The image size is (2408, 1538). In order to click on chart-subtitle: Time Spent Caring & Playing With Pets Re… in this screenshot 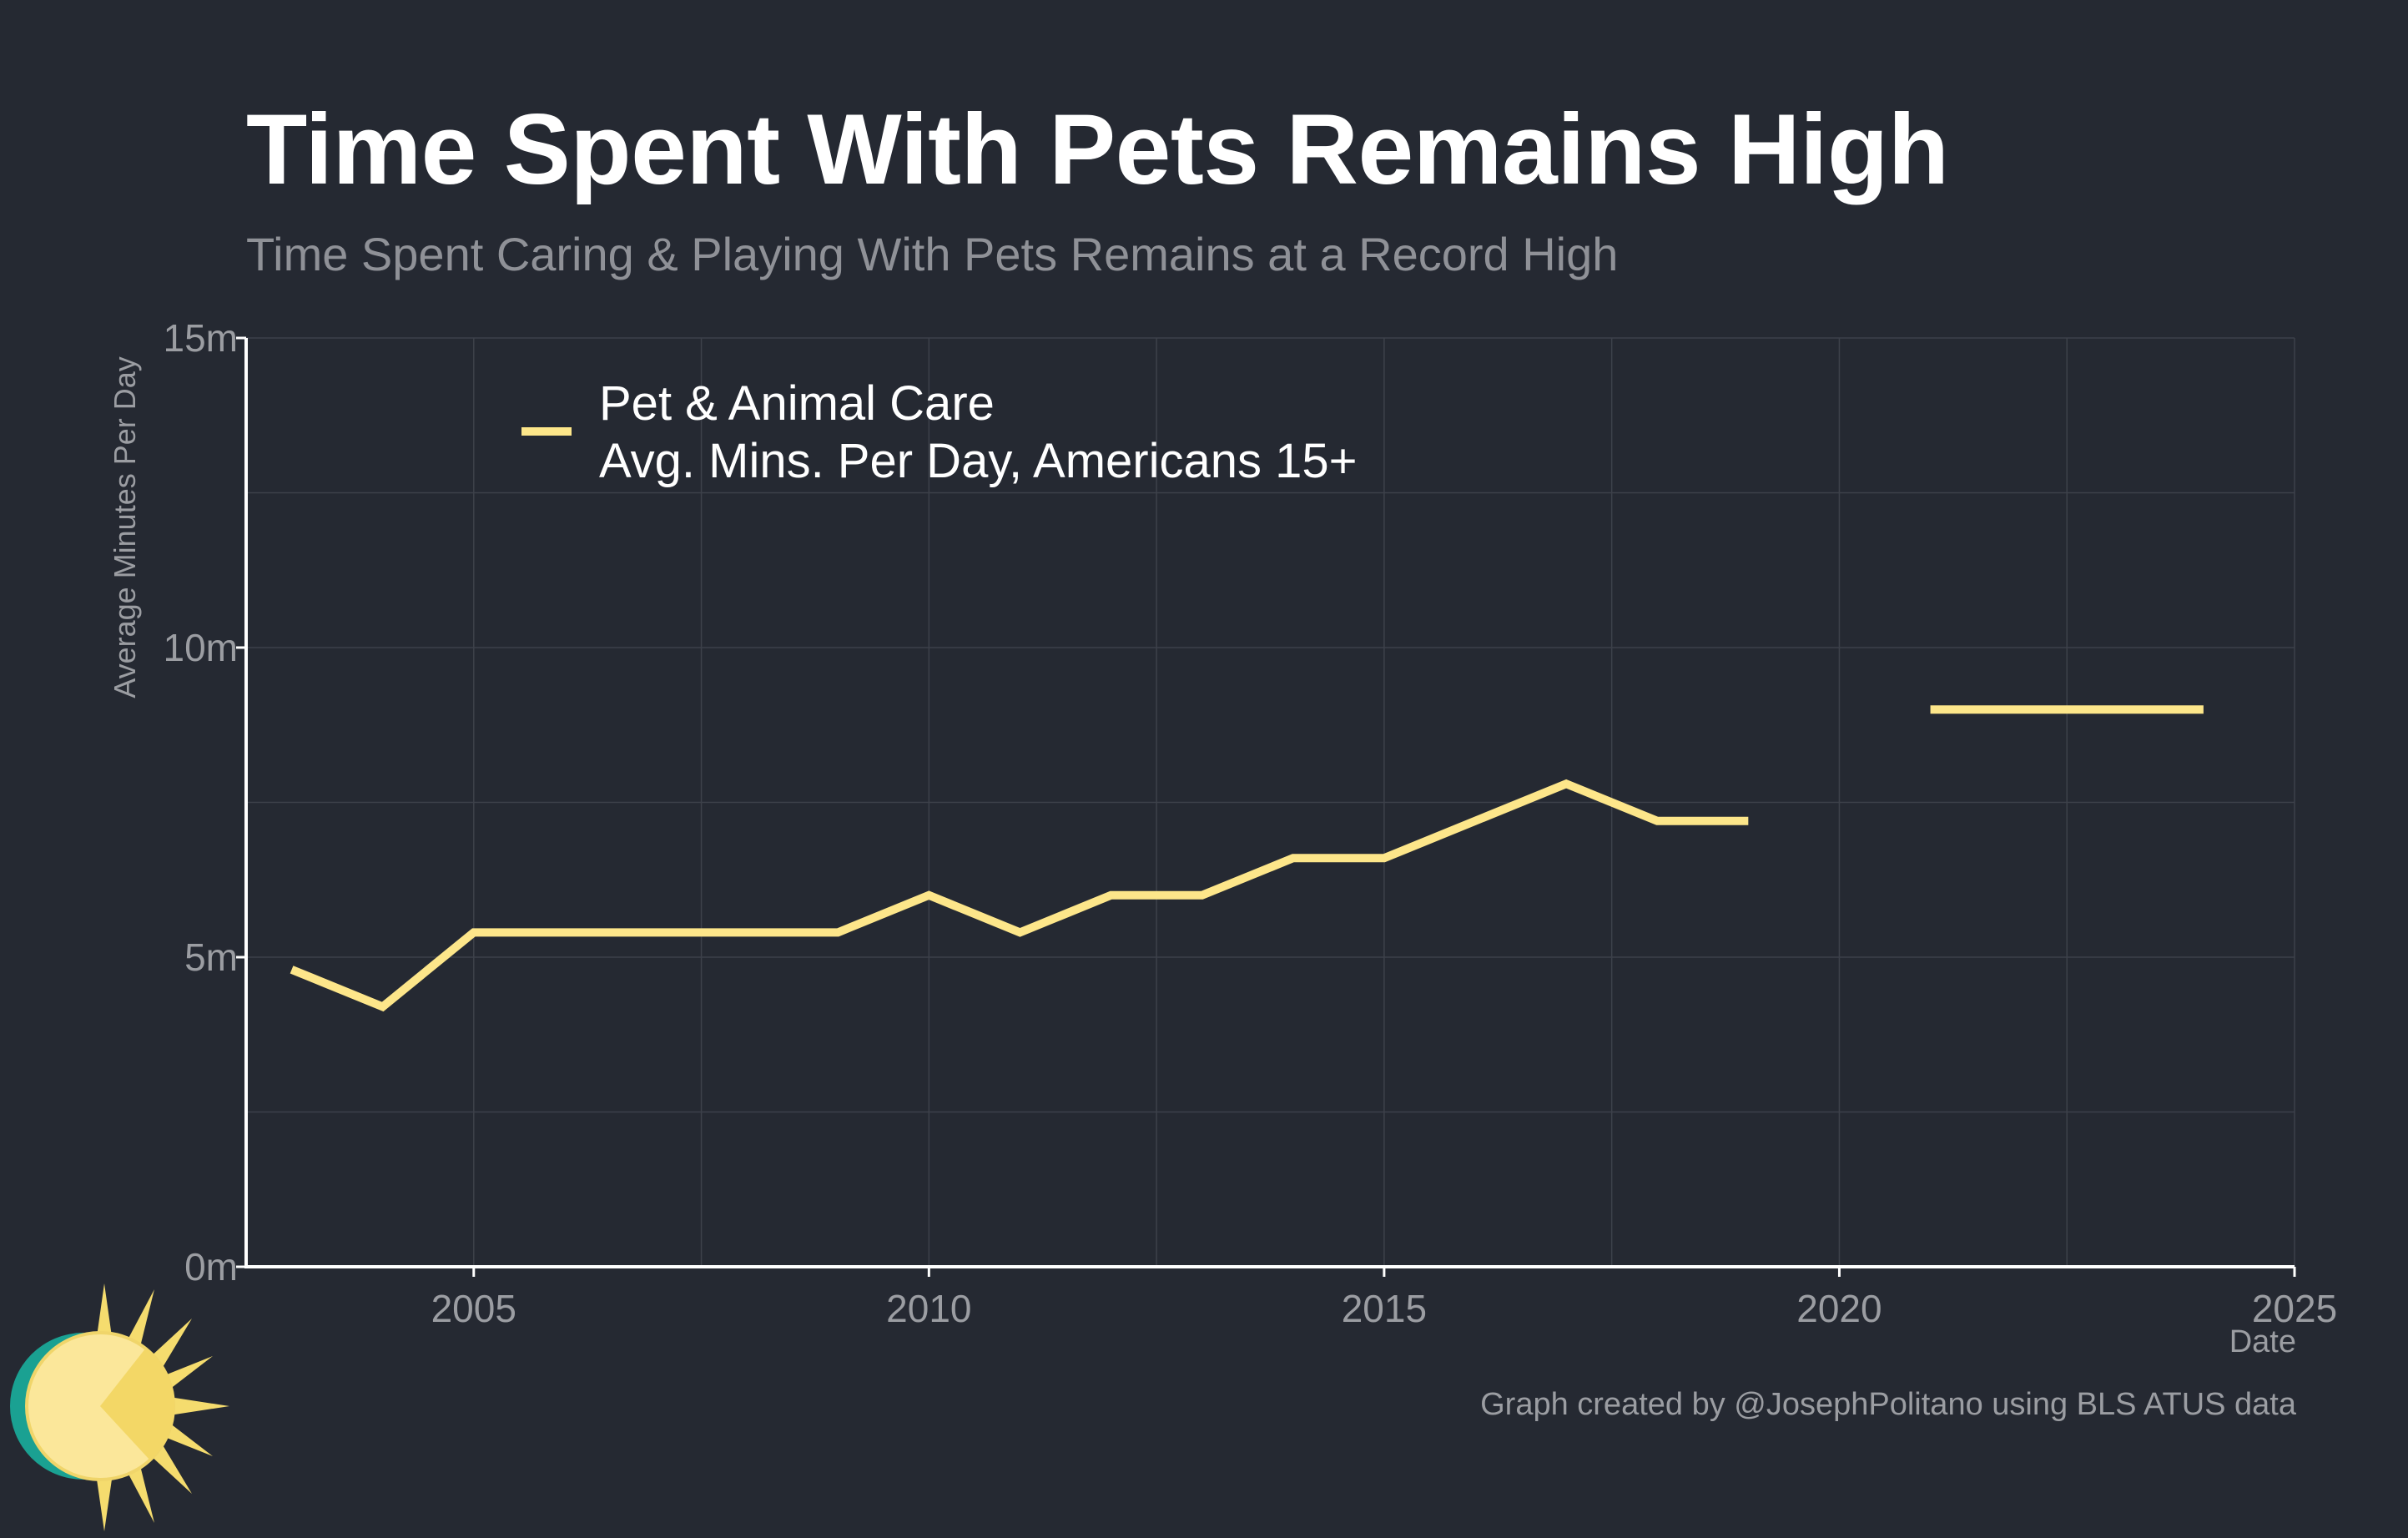, I will do `click(932, 254)`.